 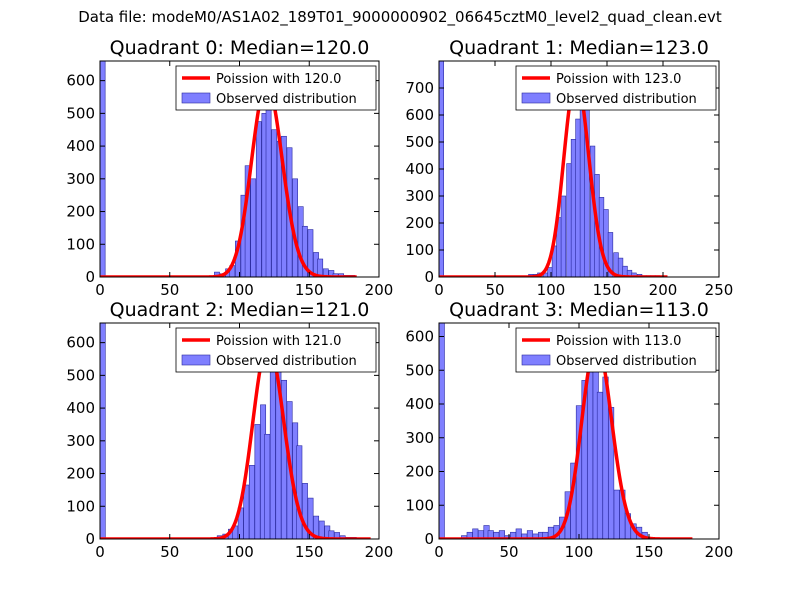 What do you see at coordinates (719, 290) in the screenshot?
I see `x-tick-label: 250` at bounding box center [719, 290].